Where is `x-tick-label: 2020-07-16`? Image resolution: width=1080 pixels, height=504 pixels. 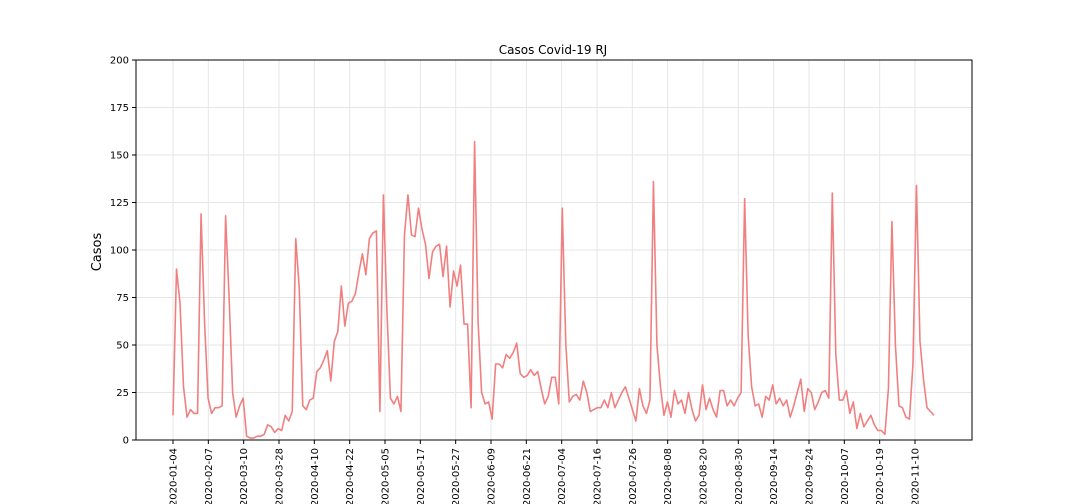
x-tick-label: 2020-07-16 is located at coordinates (598, 476).